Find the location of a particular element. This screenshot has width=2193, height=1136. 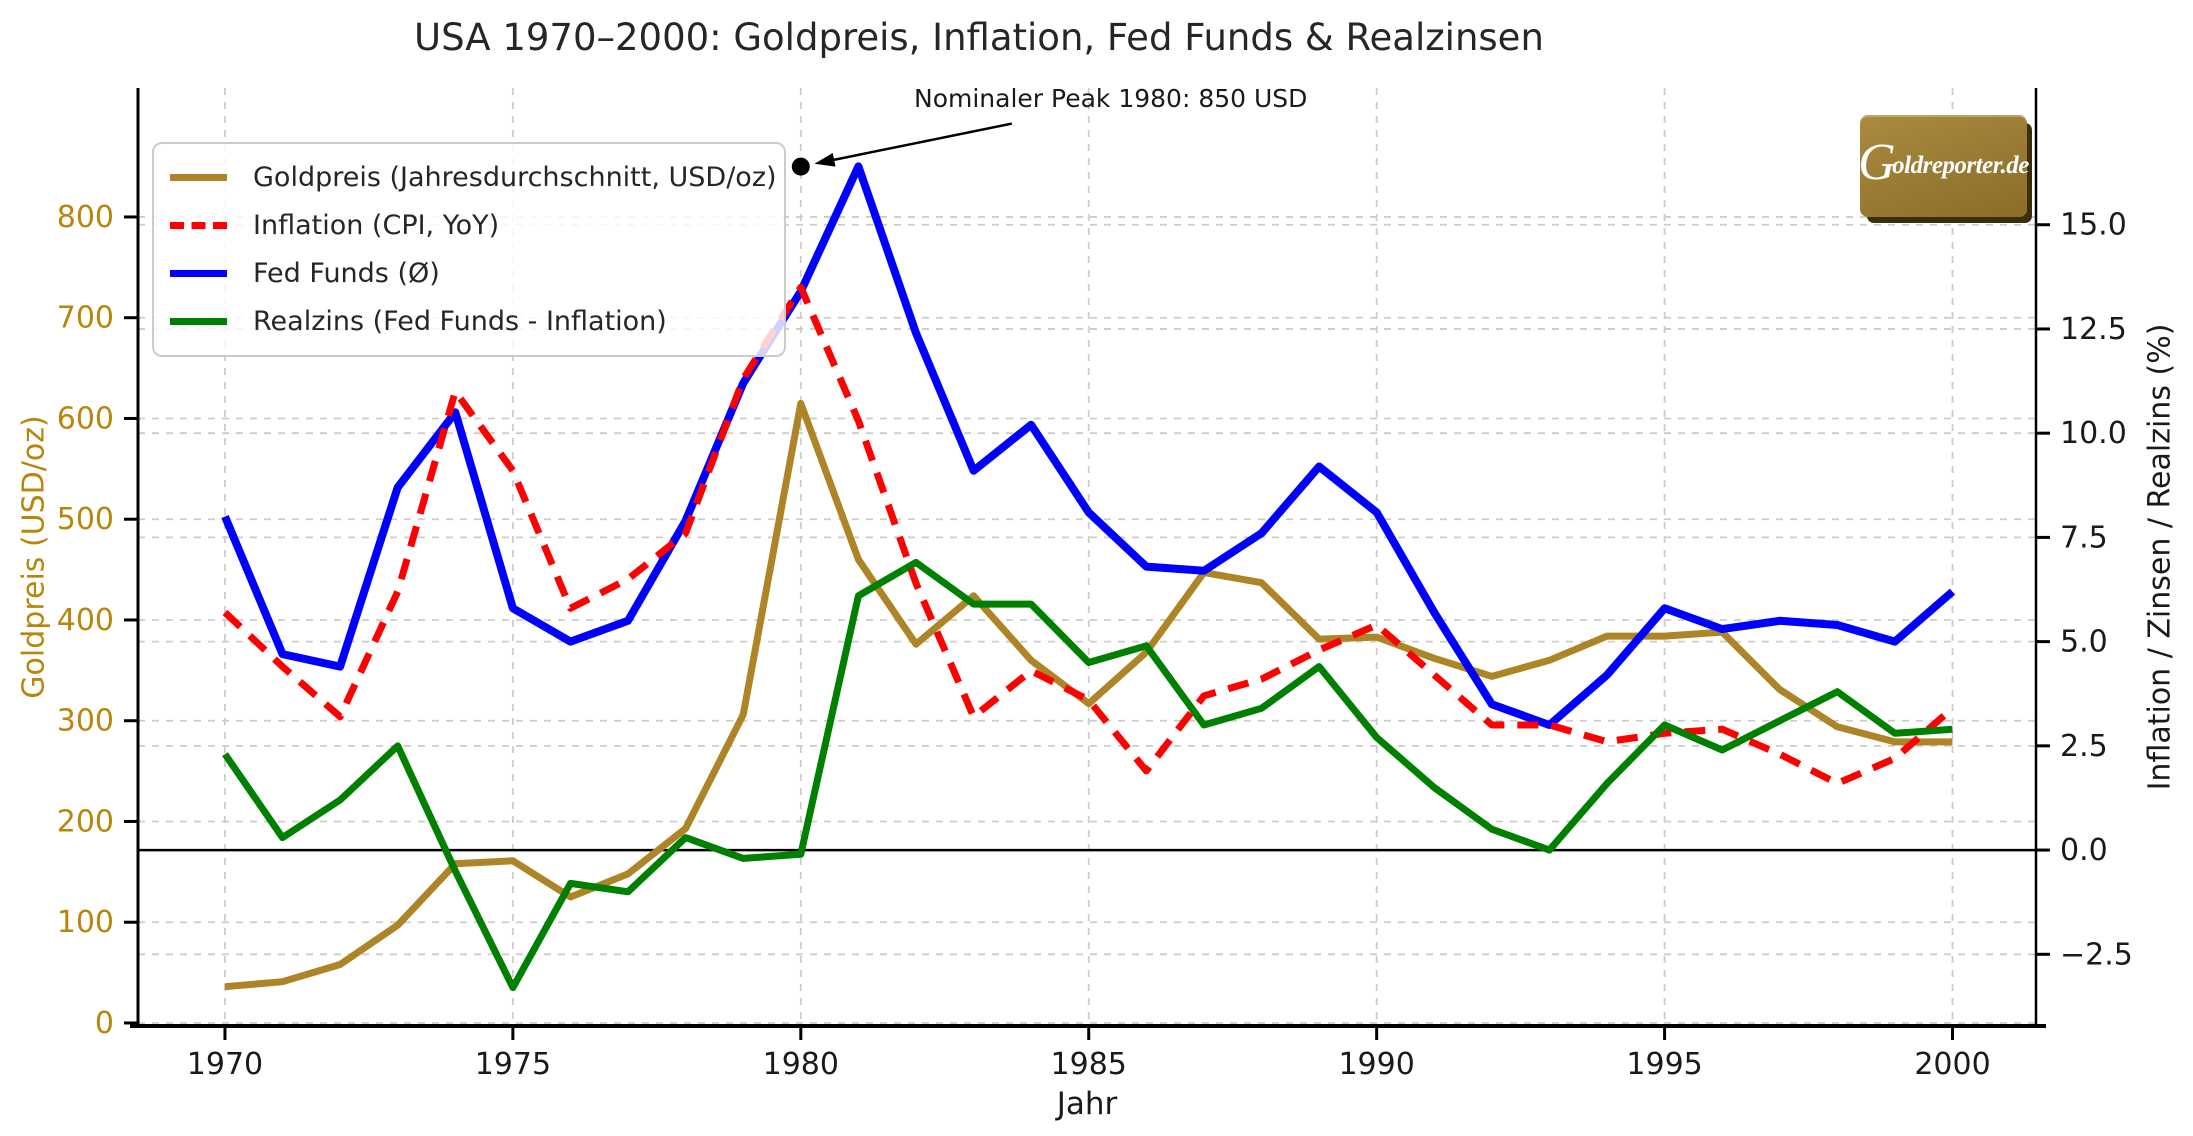

realzins-line-sample-icon is located at coordinates (198, 321).